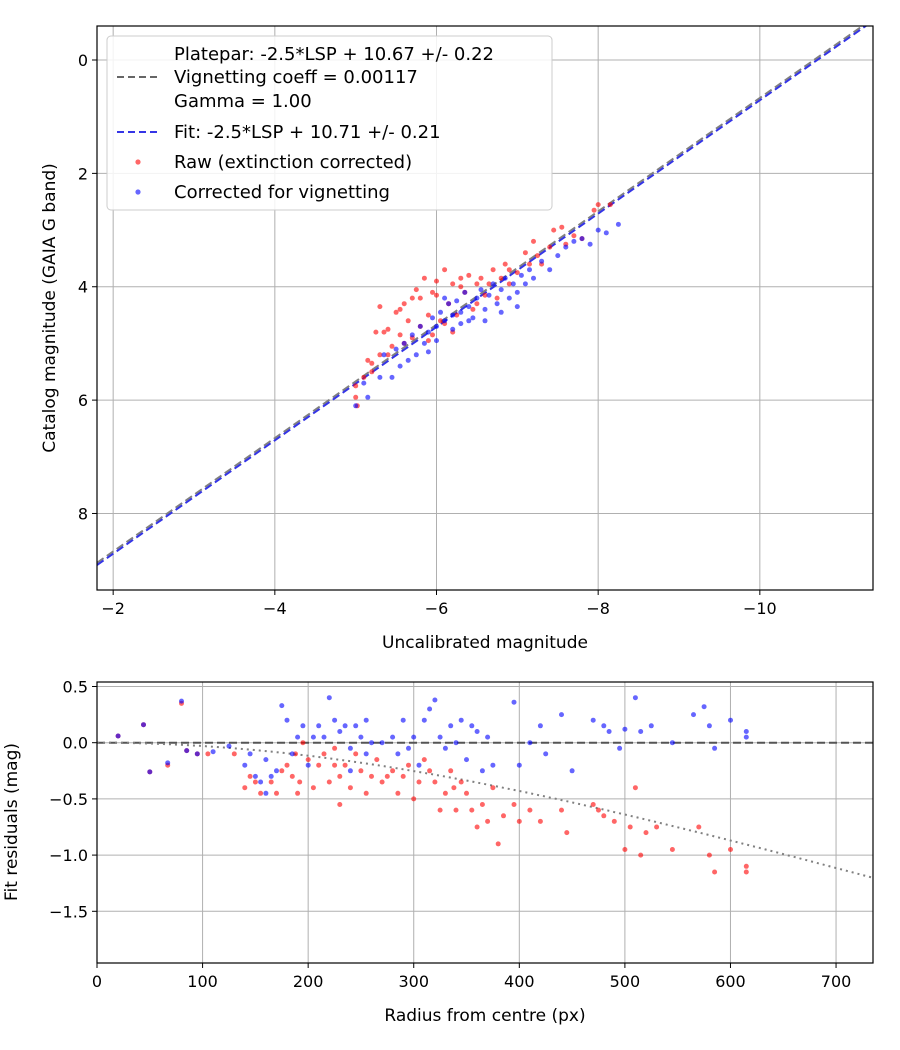 The height and width of the screenshot is (1050, 900). I want to click on x-tick-label: −4, so click(275, 608).